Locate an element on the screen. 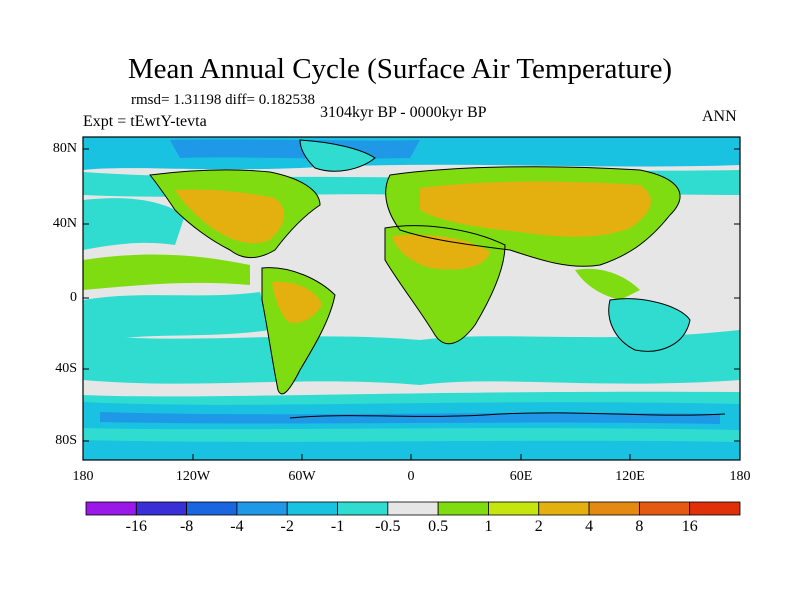 The image size is (800, 600). lat-label-80n: 80N is located at coordinates (64, 148).